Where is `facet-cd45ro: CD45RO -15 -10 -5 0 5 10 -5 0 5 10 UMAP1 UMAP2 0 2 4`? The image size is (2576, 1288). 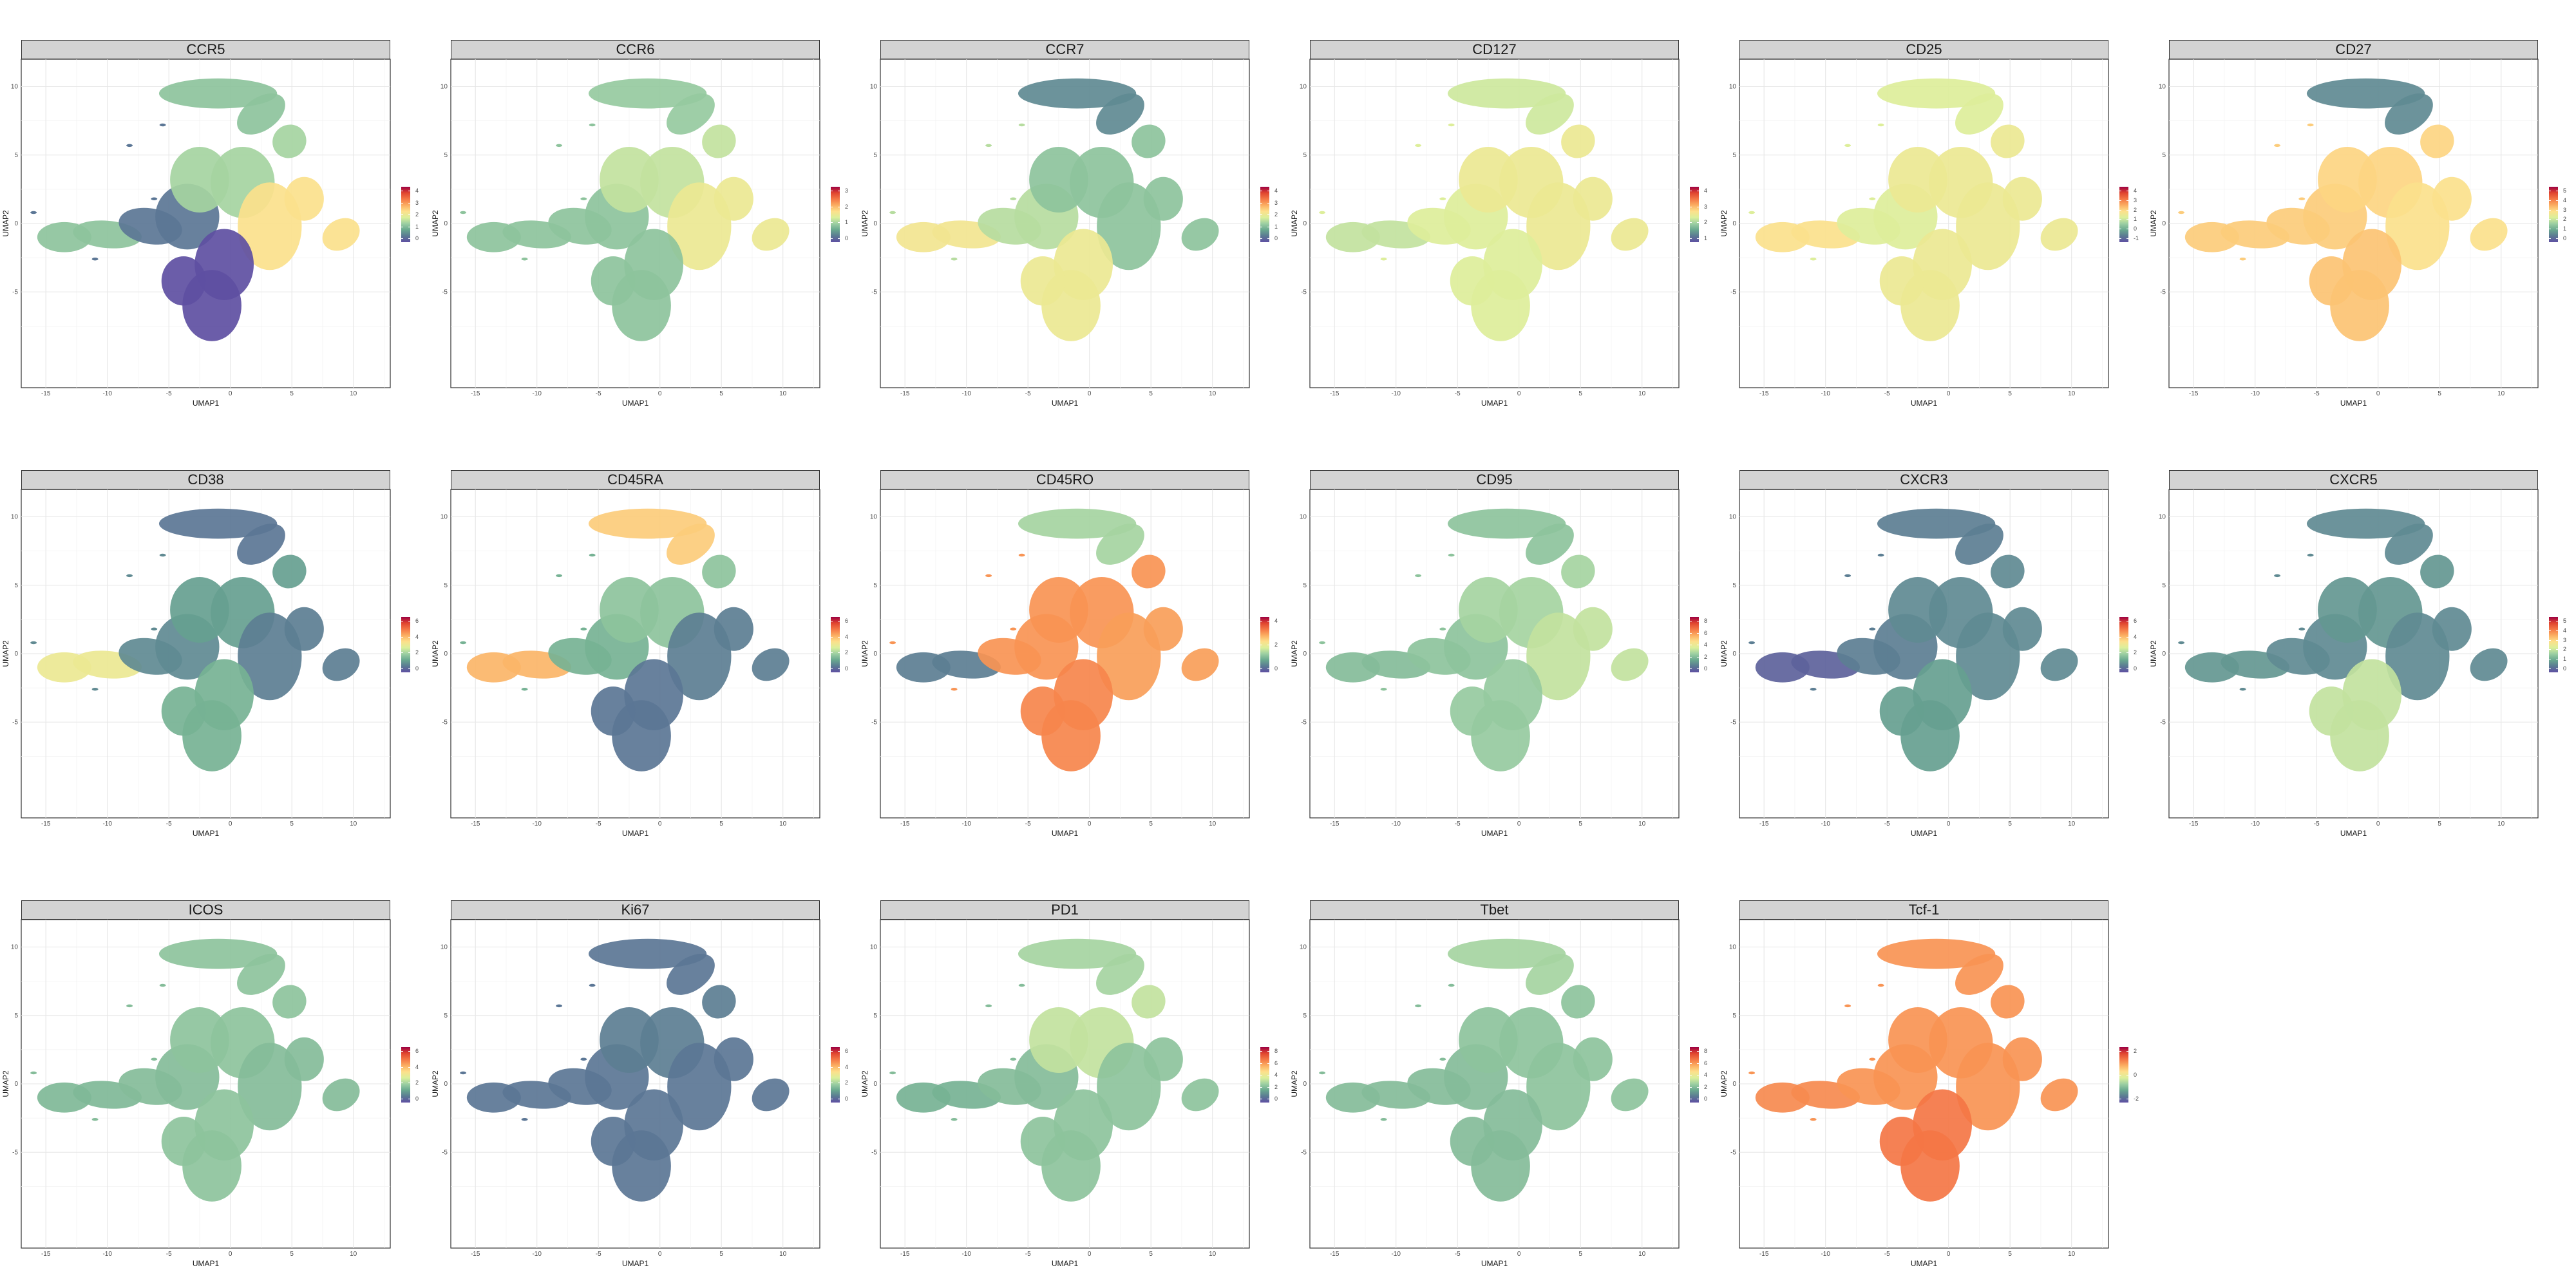 facet-cd45ro: CD45RO -15 -10 -5 0 5 10 -5 0 5 10 UMAP1 UMAP2 0 2 4 is located at coordinates (1080, 660).